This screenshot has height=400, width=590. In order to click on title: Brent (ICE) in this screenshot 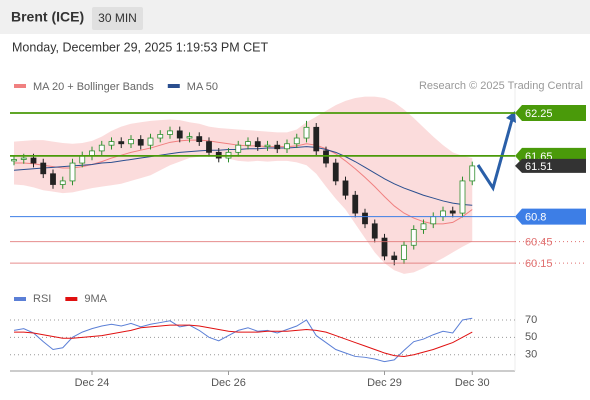, I will do `click(47, 17)`.